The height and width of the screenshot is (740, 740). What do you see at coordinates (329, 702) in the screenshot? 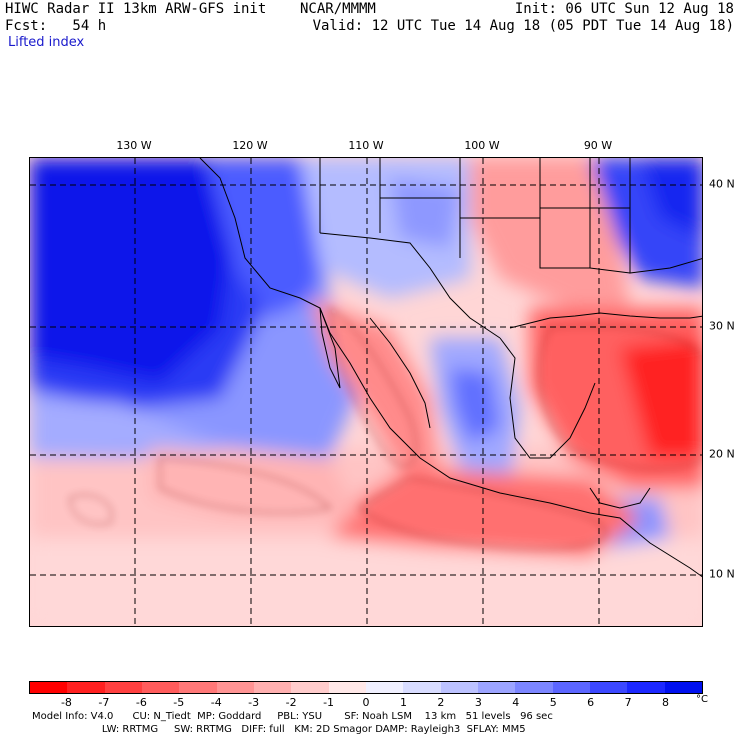
I see `colorbar-tick-label: -1` at bounding box center [329, 702].